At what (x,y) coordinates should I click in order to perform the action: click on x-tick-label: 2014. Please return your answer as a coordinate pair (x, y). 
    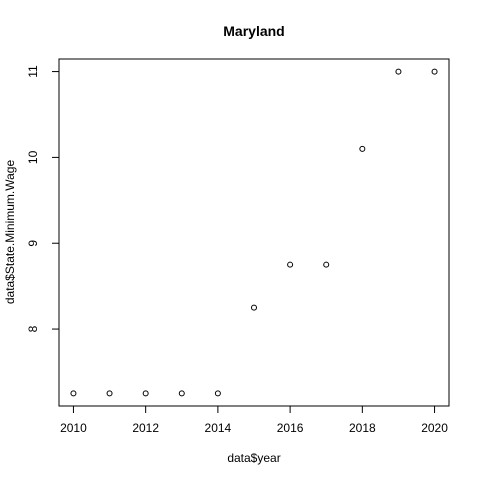
    Looking at the image, I should click on (218, 428).